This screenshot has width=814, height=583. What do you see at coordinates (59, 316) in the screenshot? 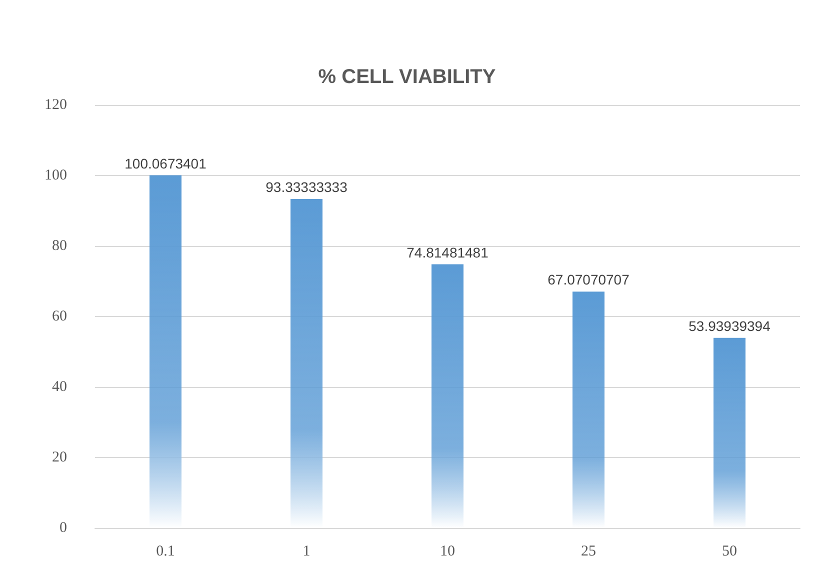
I see `y-tick-label: 60` at bounding box center [59, 316].